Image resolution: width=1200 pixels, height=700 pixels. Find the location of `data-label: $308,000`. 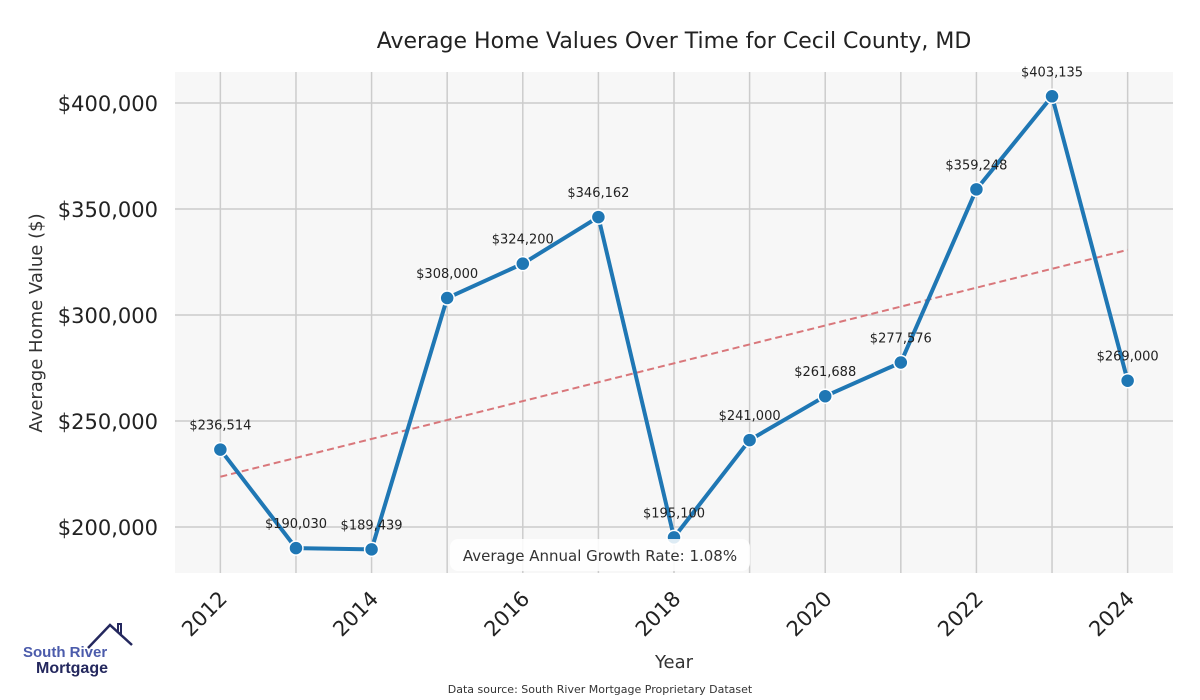

data-label: $308,000 is located at coordinates (447, 274).